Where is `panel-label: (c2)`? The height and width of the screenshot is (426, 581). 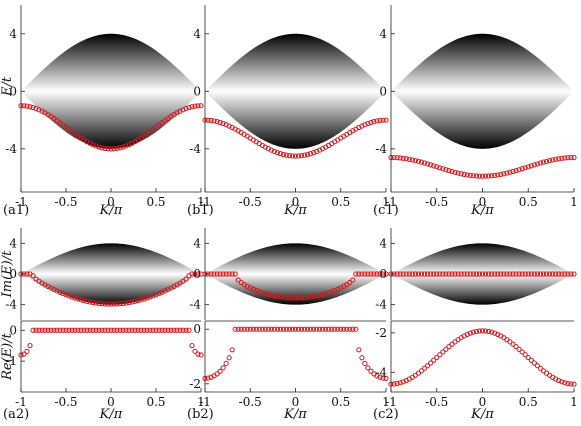
panel-label: (c2) is located at coordinates (386, 414).